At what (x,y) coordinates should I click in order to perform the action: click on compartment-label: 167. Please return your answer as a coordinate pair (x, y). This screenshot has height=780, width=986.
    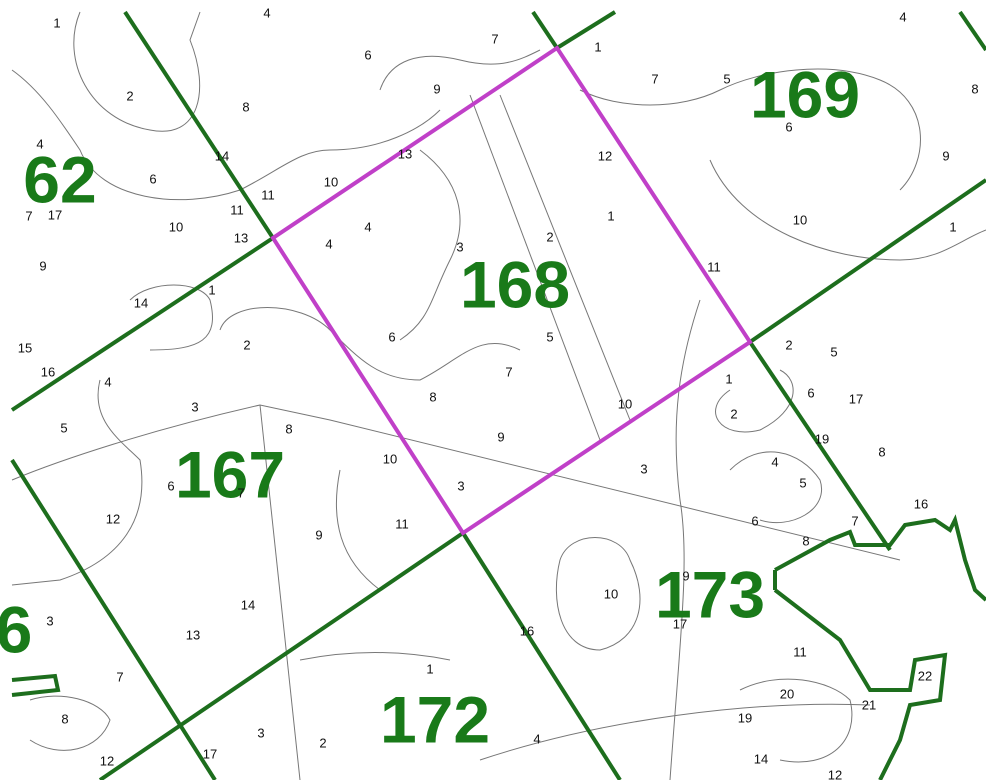
    Looking at the image, I should click on (230, 474).